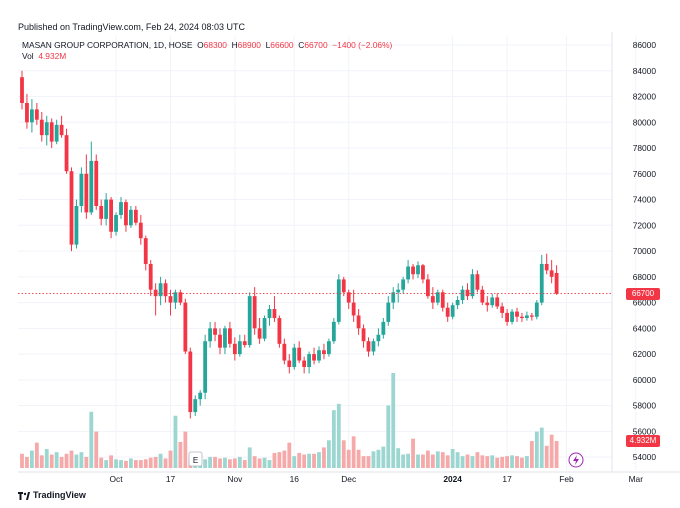 This screenshot has width=680, height=508. I want to click on time-tick-label: 17, so click(171, 479).